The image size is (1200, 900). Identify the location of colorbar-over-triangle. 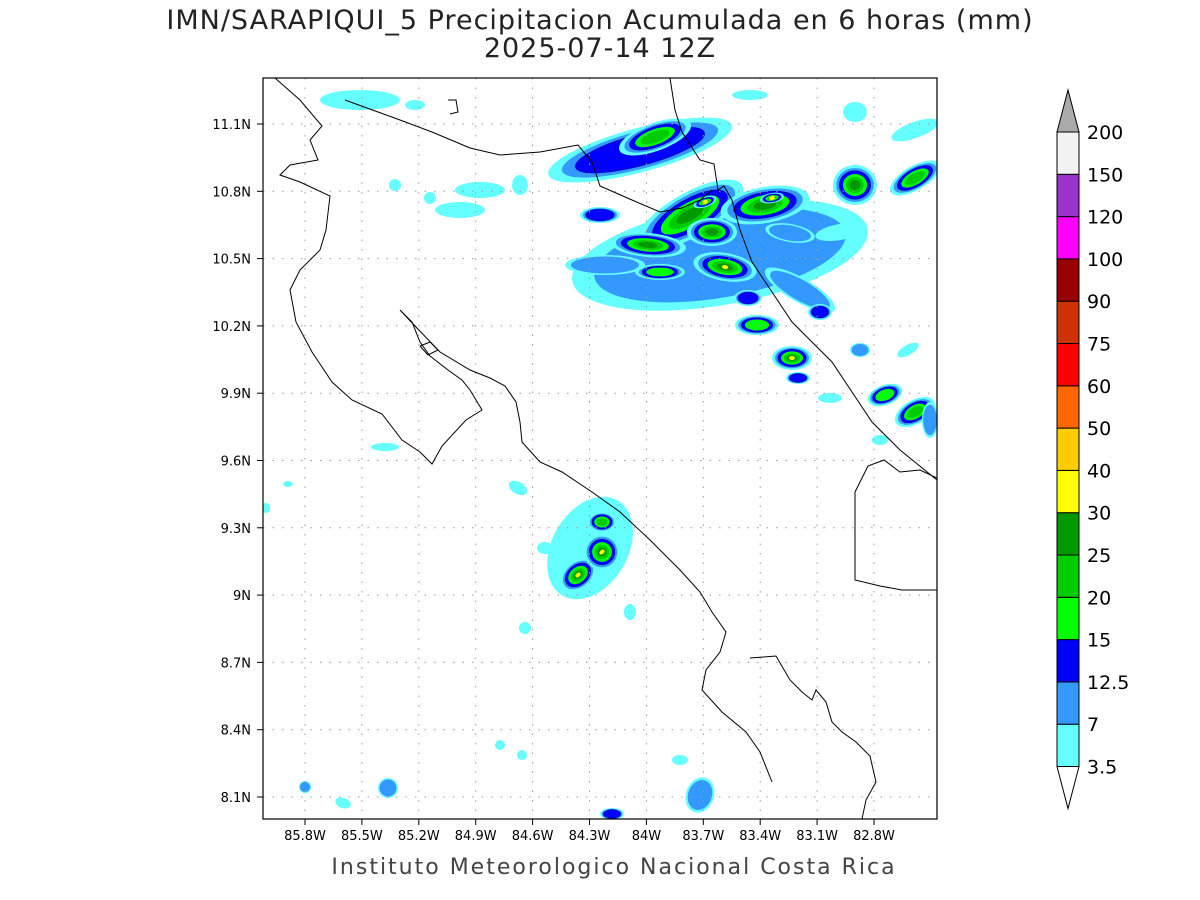
(1068, 110).